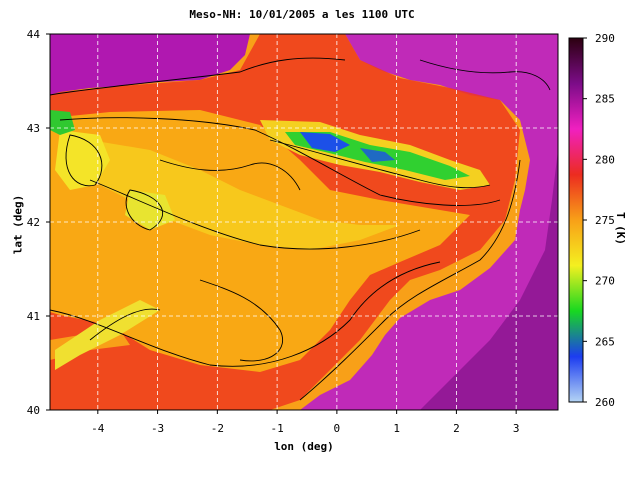  Describe the element at coordinates (82, 160) in the screenshot. I see `western-cold-pocket` at that location.